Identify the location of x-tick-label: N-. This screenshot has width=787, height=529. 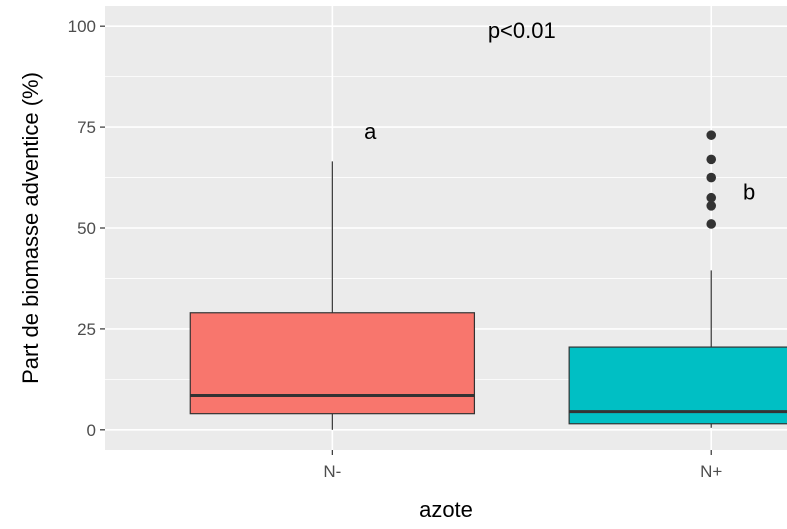
(332, 471).